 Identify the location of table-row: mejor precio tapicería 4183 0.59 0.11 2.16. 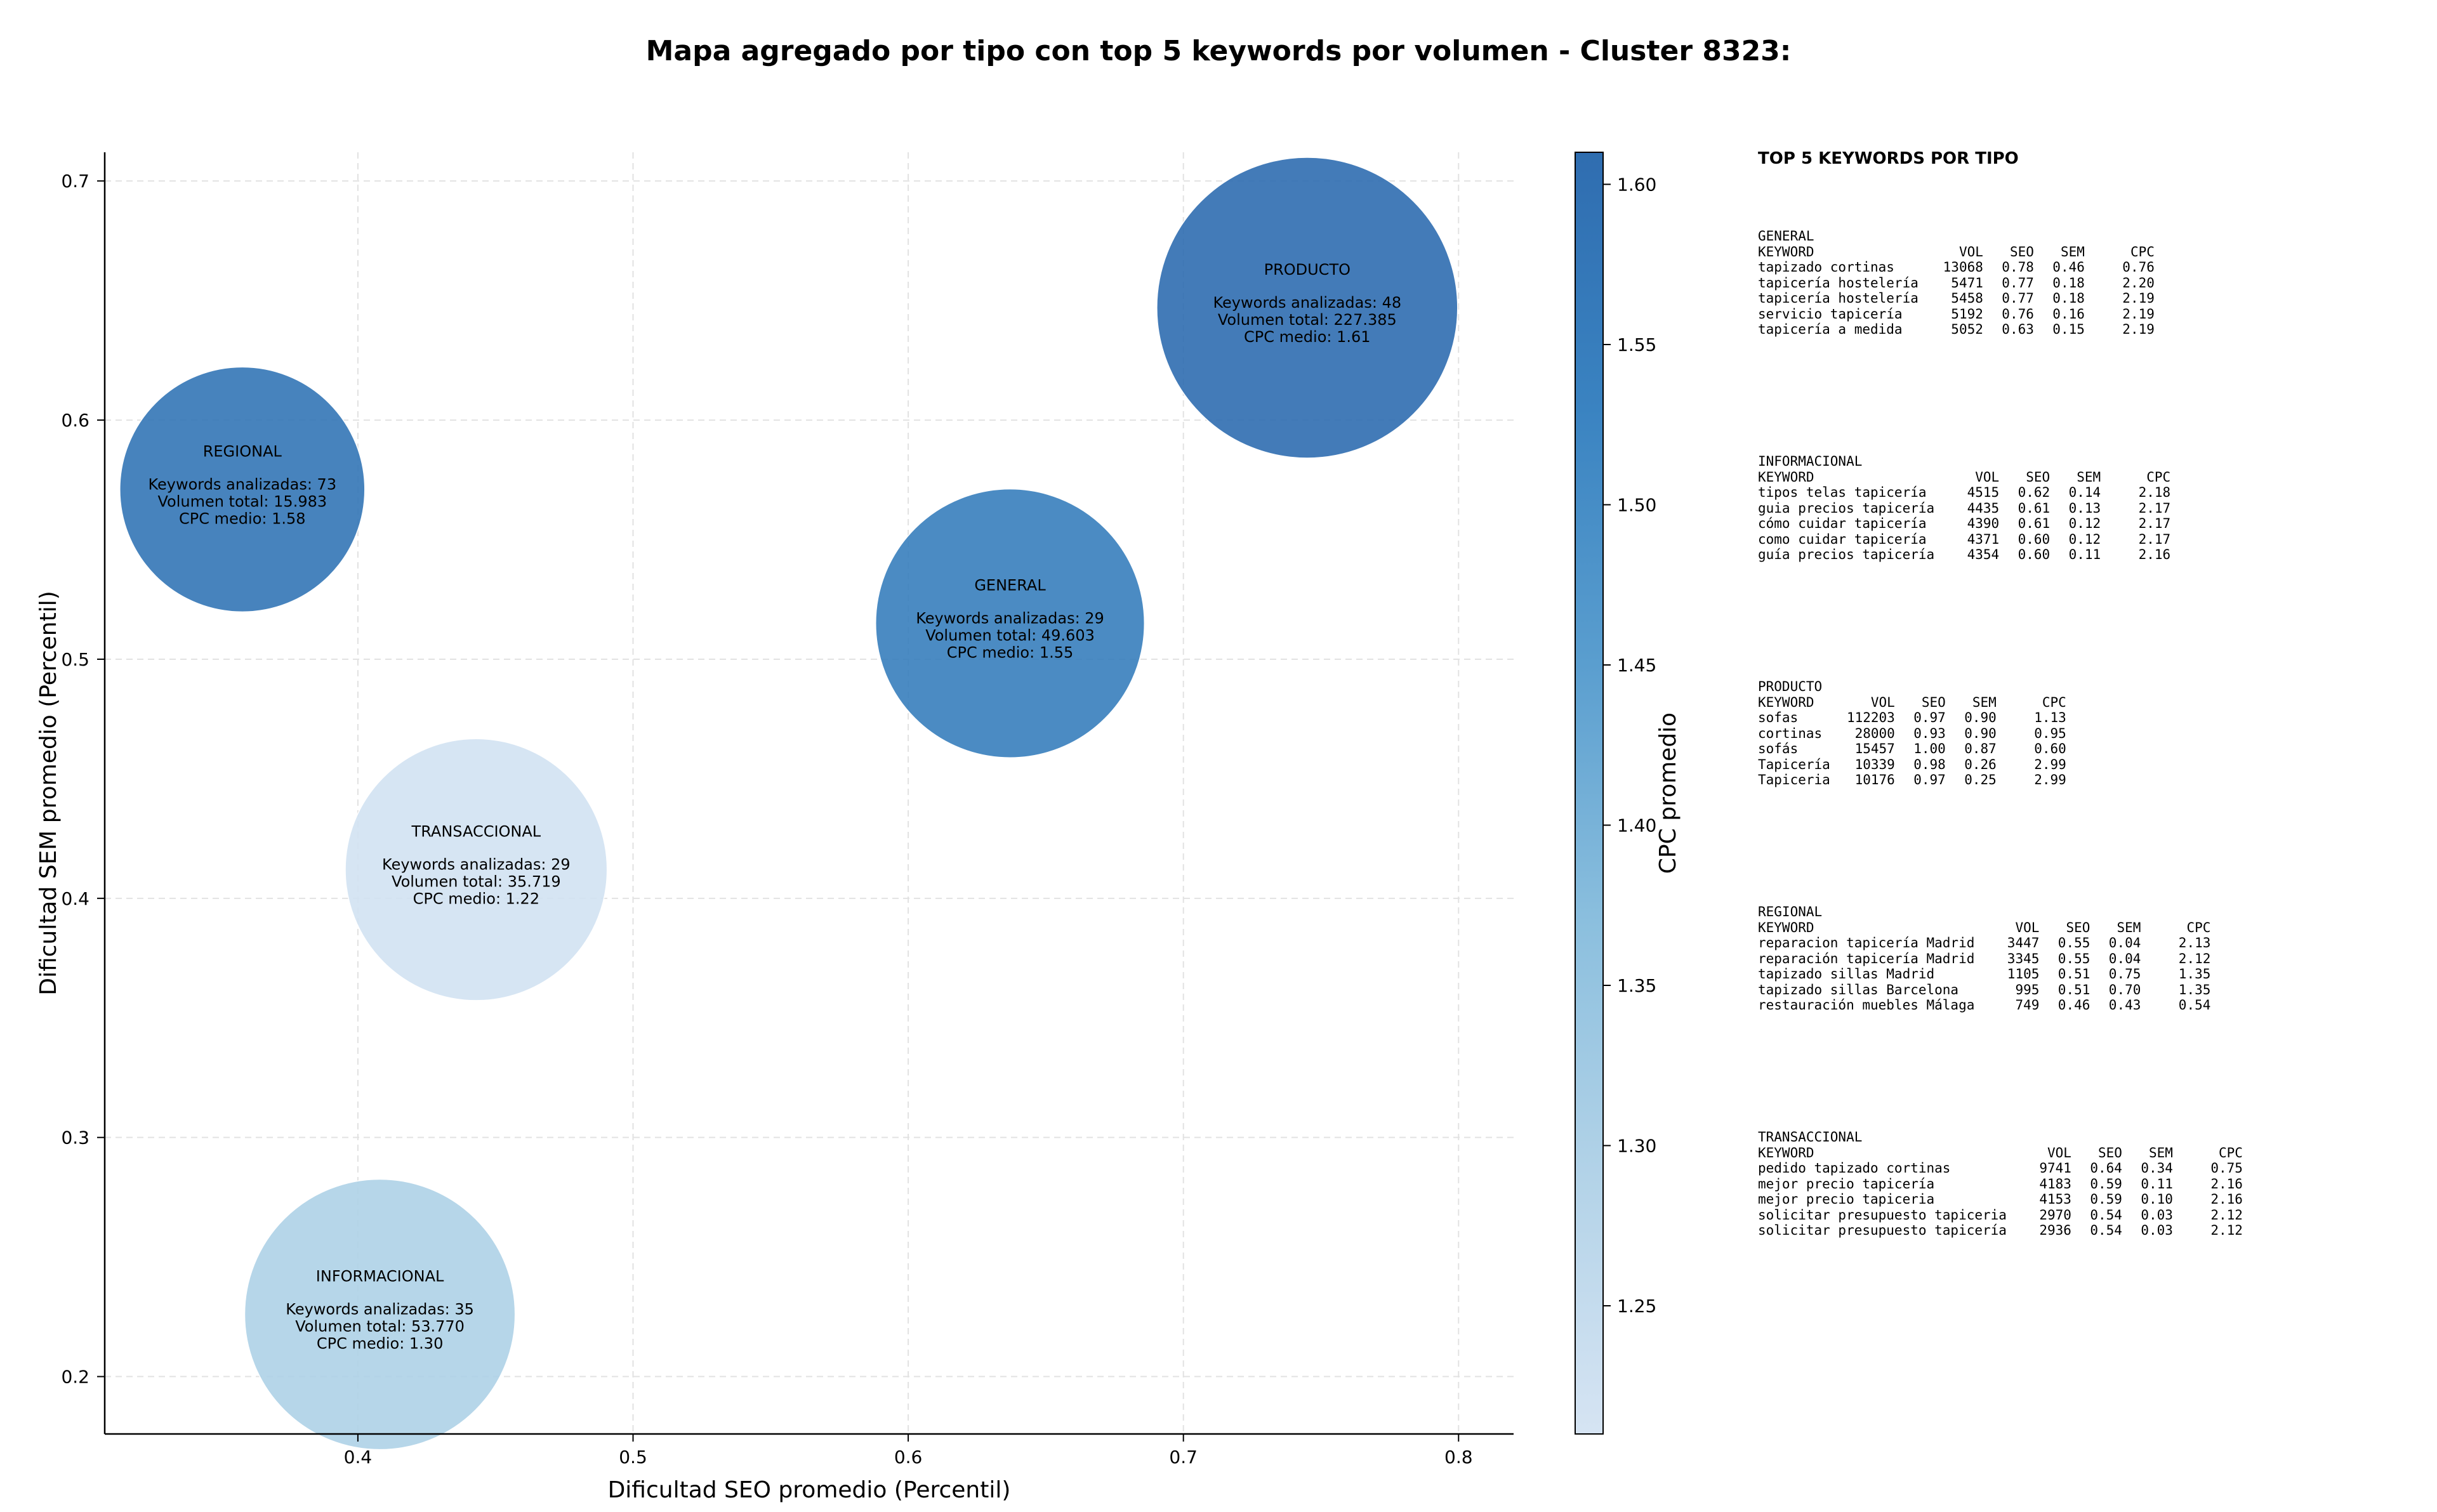
(2000, 1184).